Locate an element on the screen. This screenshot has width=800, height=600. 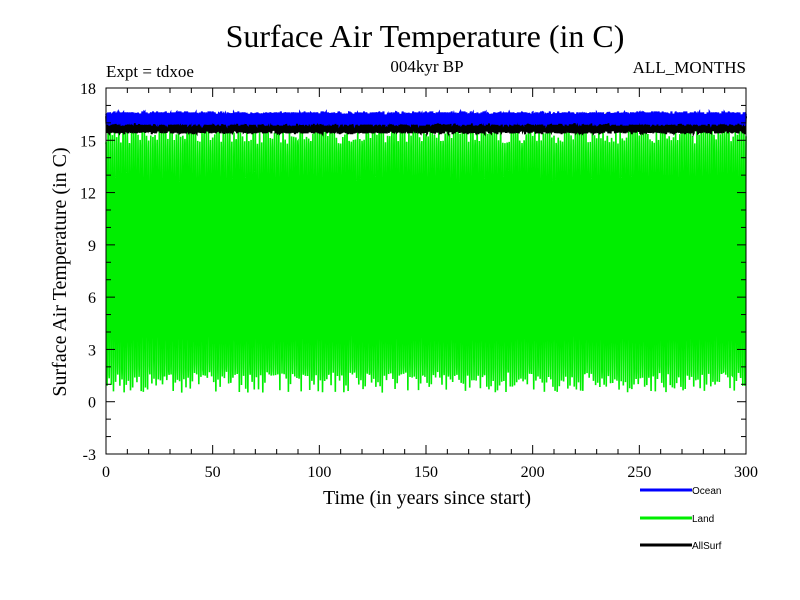
legend-label: AllSurf is located at coordinates (707, 546).